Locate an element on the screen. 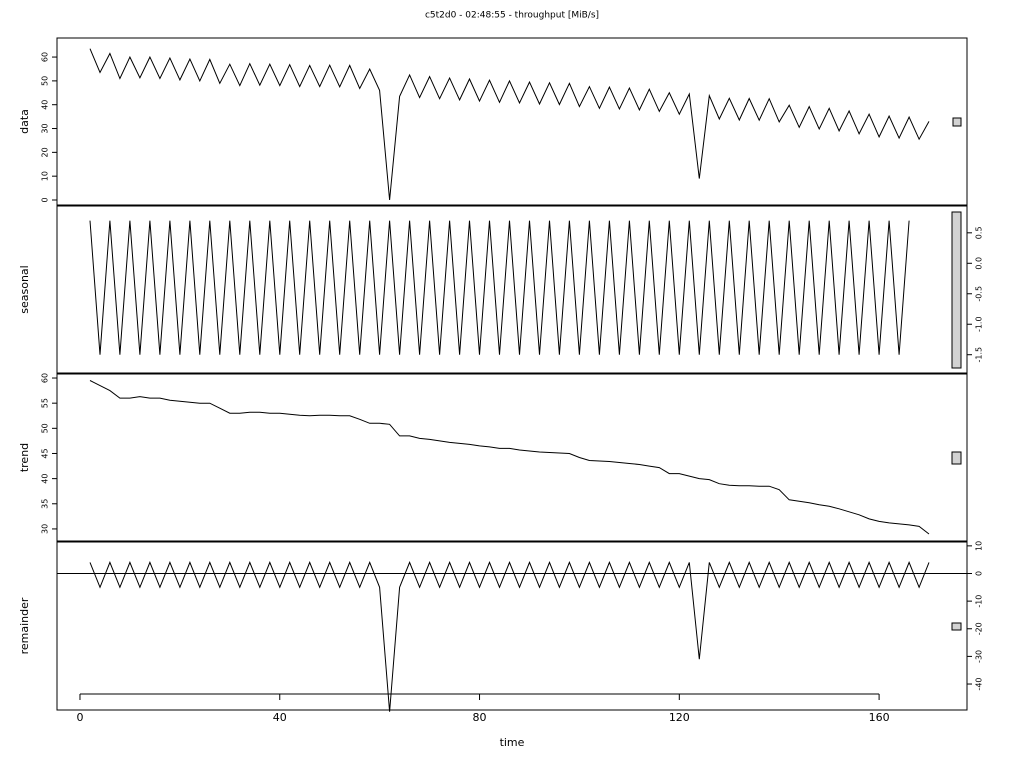 Image resolution: width=1024 pixels, height=768 pixels. y-axis-label: remainder is located at coordinates (24, 625).